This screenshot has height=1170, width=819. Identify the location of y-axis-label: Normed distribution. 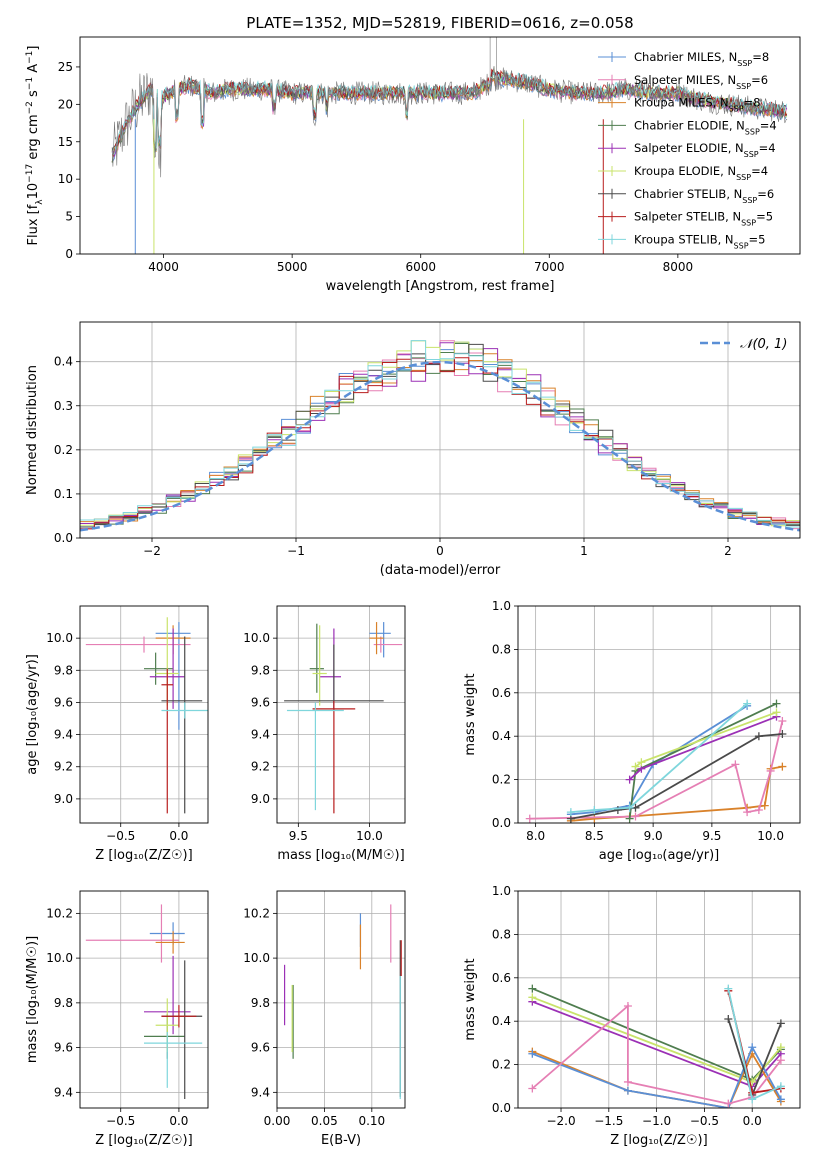
(32, 430).